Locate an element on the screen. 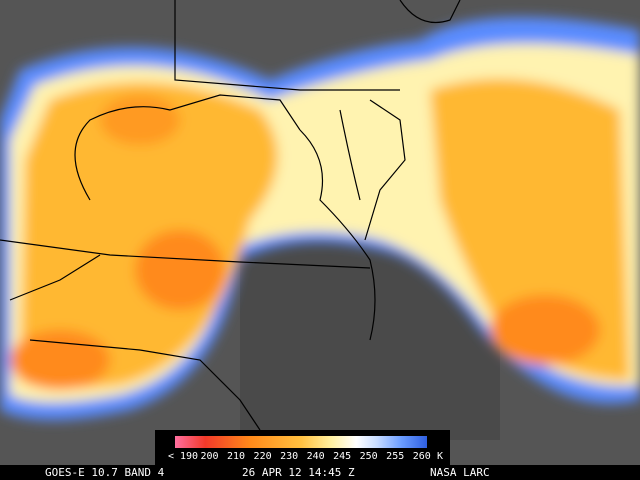  source-label: NASA LARC is located at coordinates (460, 472).